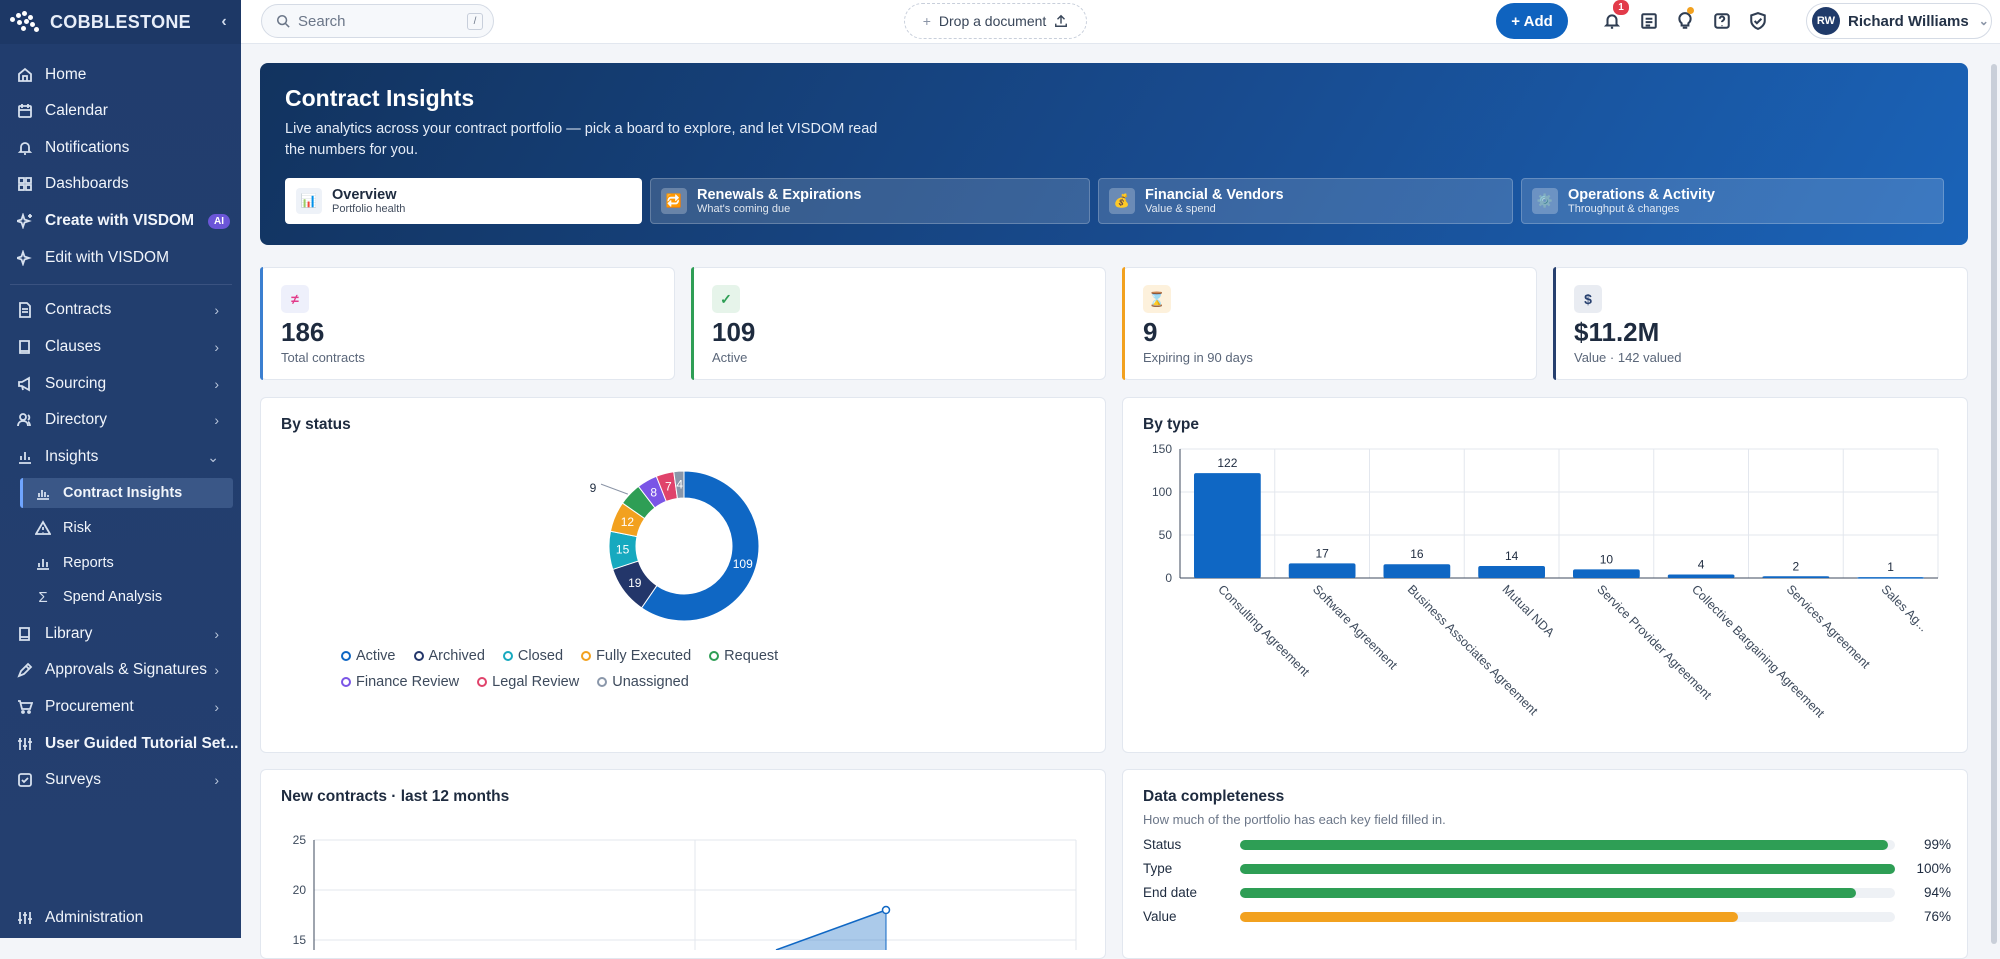  Describe the element at coordinates (120, 918) in the screenshot. I see `sidebar-item-administration: Administration` at that location.